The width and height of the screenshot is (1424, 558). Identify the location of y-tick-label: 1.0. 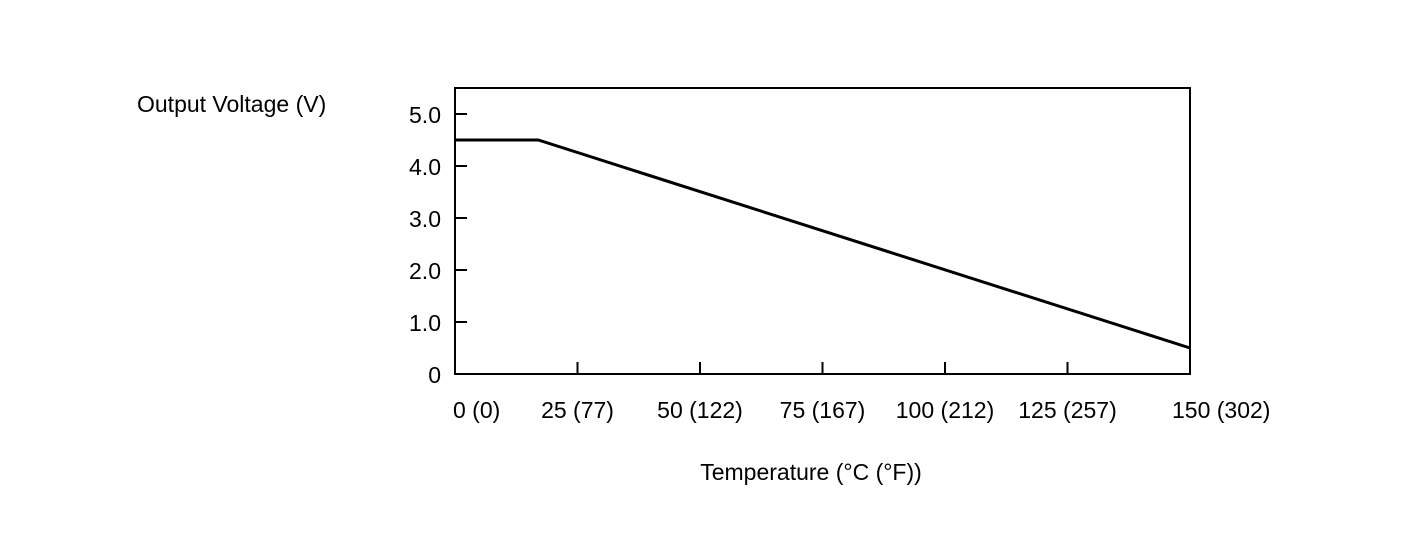
(425, 323).